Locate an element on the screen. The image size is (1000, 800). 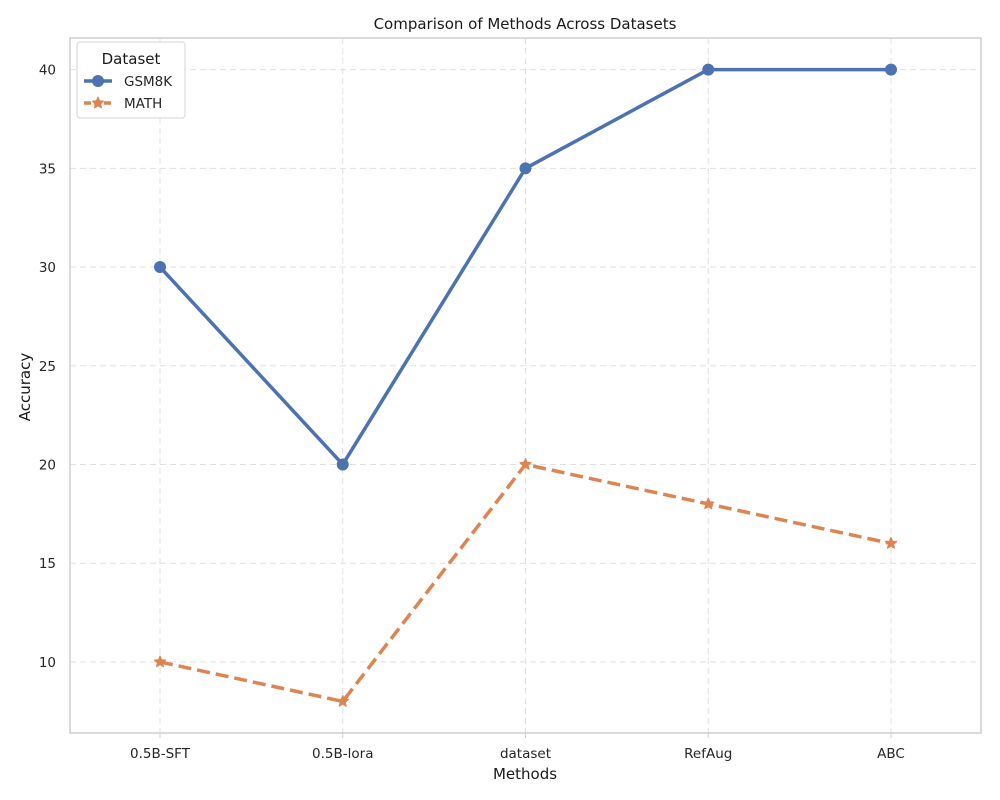
legend-label: MATH is located at coordinates (143, 104).